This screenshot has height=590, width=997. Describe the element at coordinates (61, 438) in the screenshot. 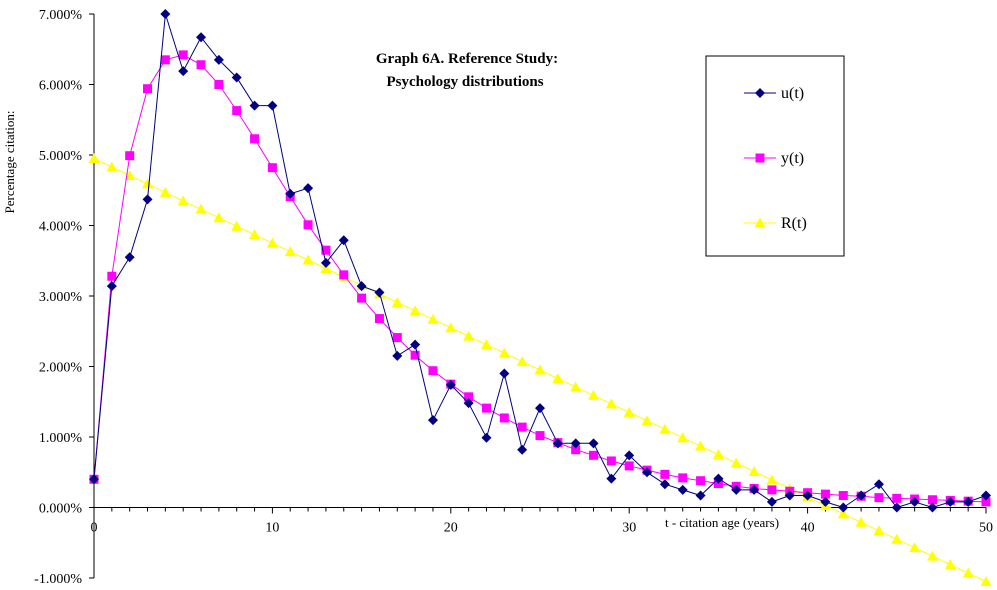

I see `y-tick-label: 1.000%` at that location.